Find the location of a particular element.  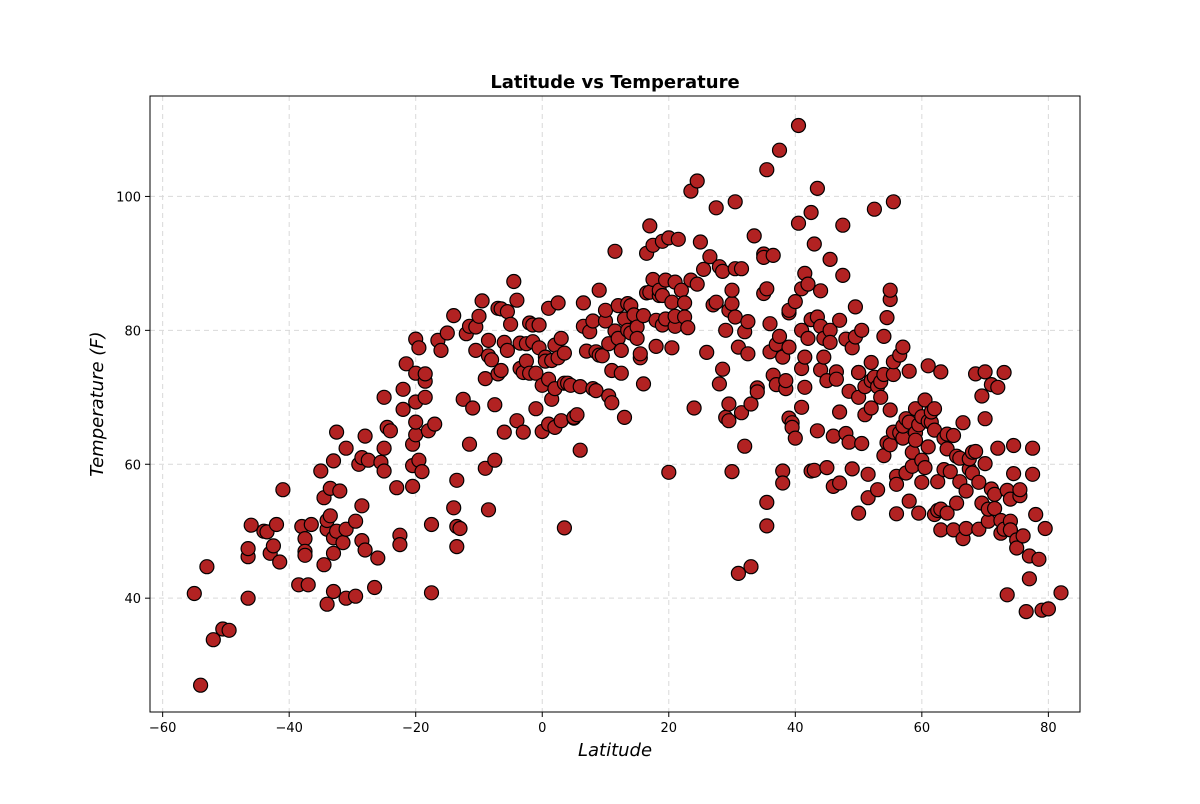

y-tick-label: 100 is located at coordinates (128, 197).